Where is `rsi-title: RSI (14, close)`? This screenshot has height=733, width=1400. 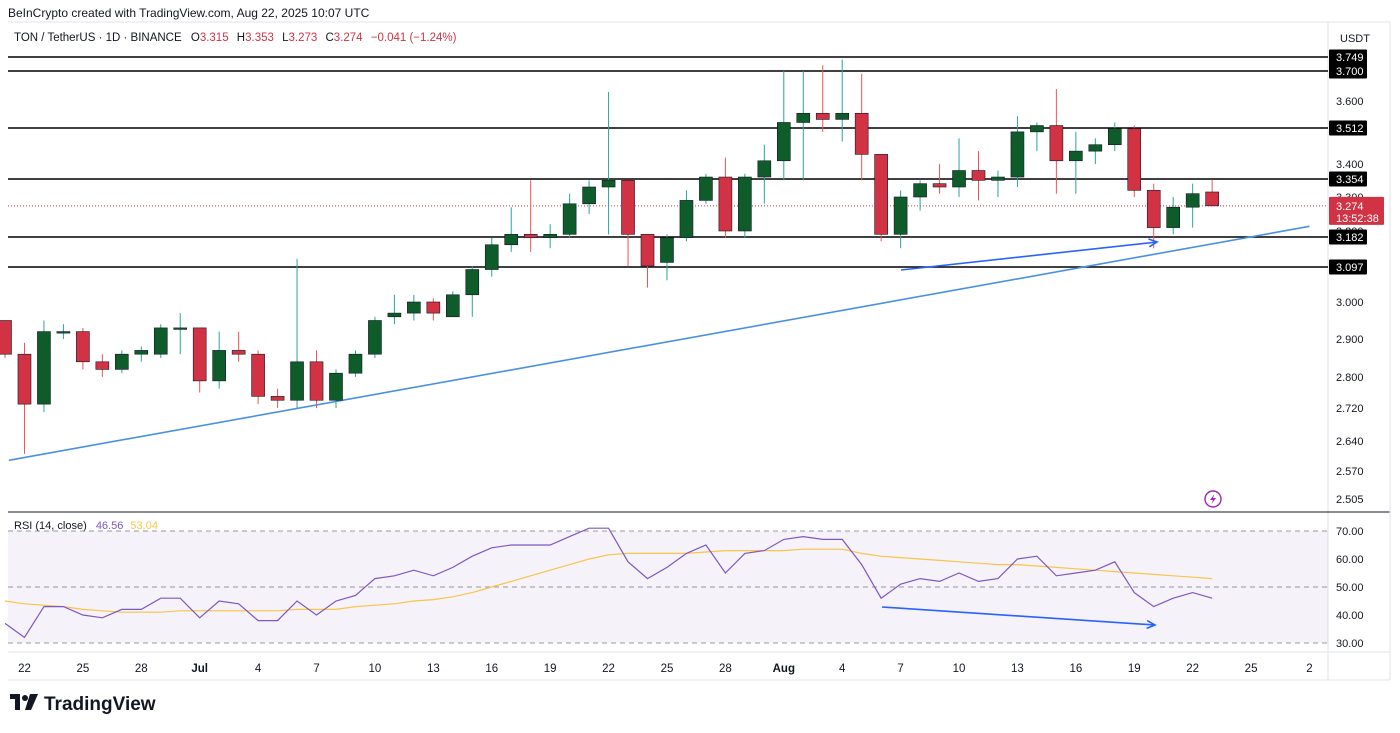 rsi-title: RSI (14, close) is located at coordinates (50, 526).